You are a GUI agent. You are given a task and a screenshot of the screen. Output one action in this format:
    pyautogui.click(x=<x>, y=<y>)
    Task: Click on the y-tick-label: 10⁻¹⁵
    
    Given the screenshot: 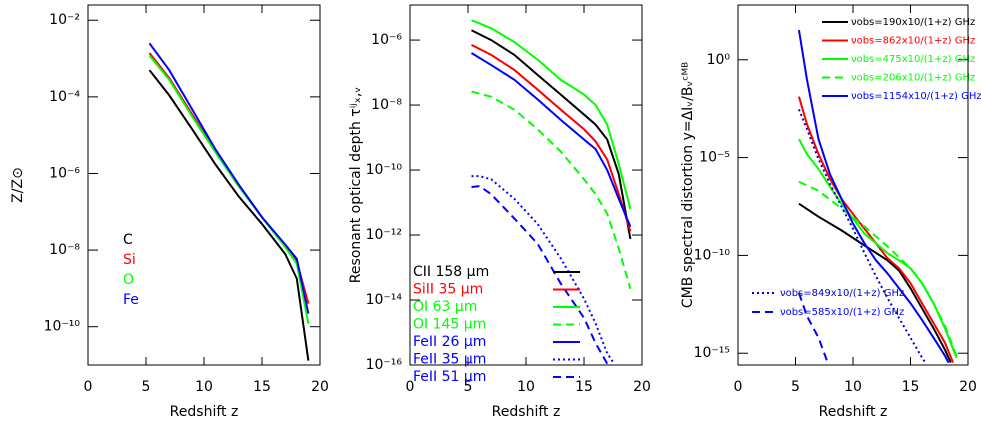 What is the action you would take?
    pyautogui.click(x=712, y=353)
    